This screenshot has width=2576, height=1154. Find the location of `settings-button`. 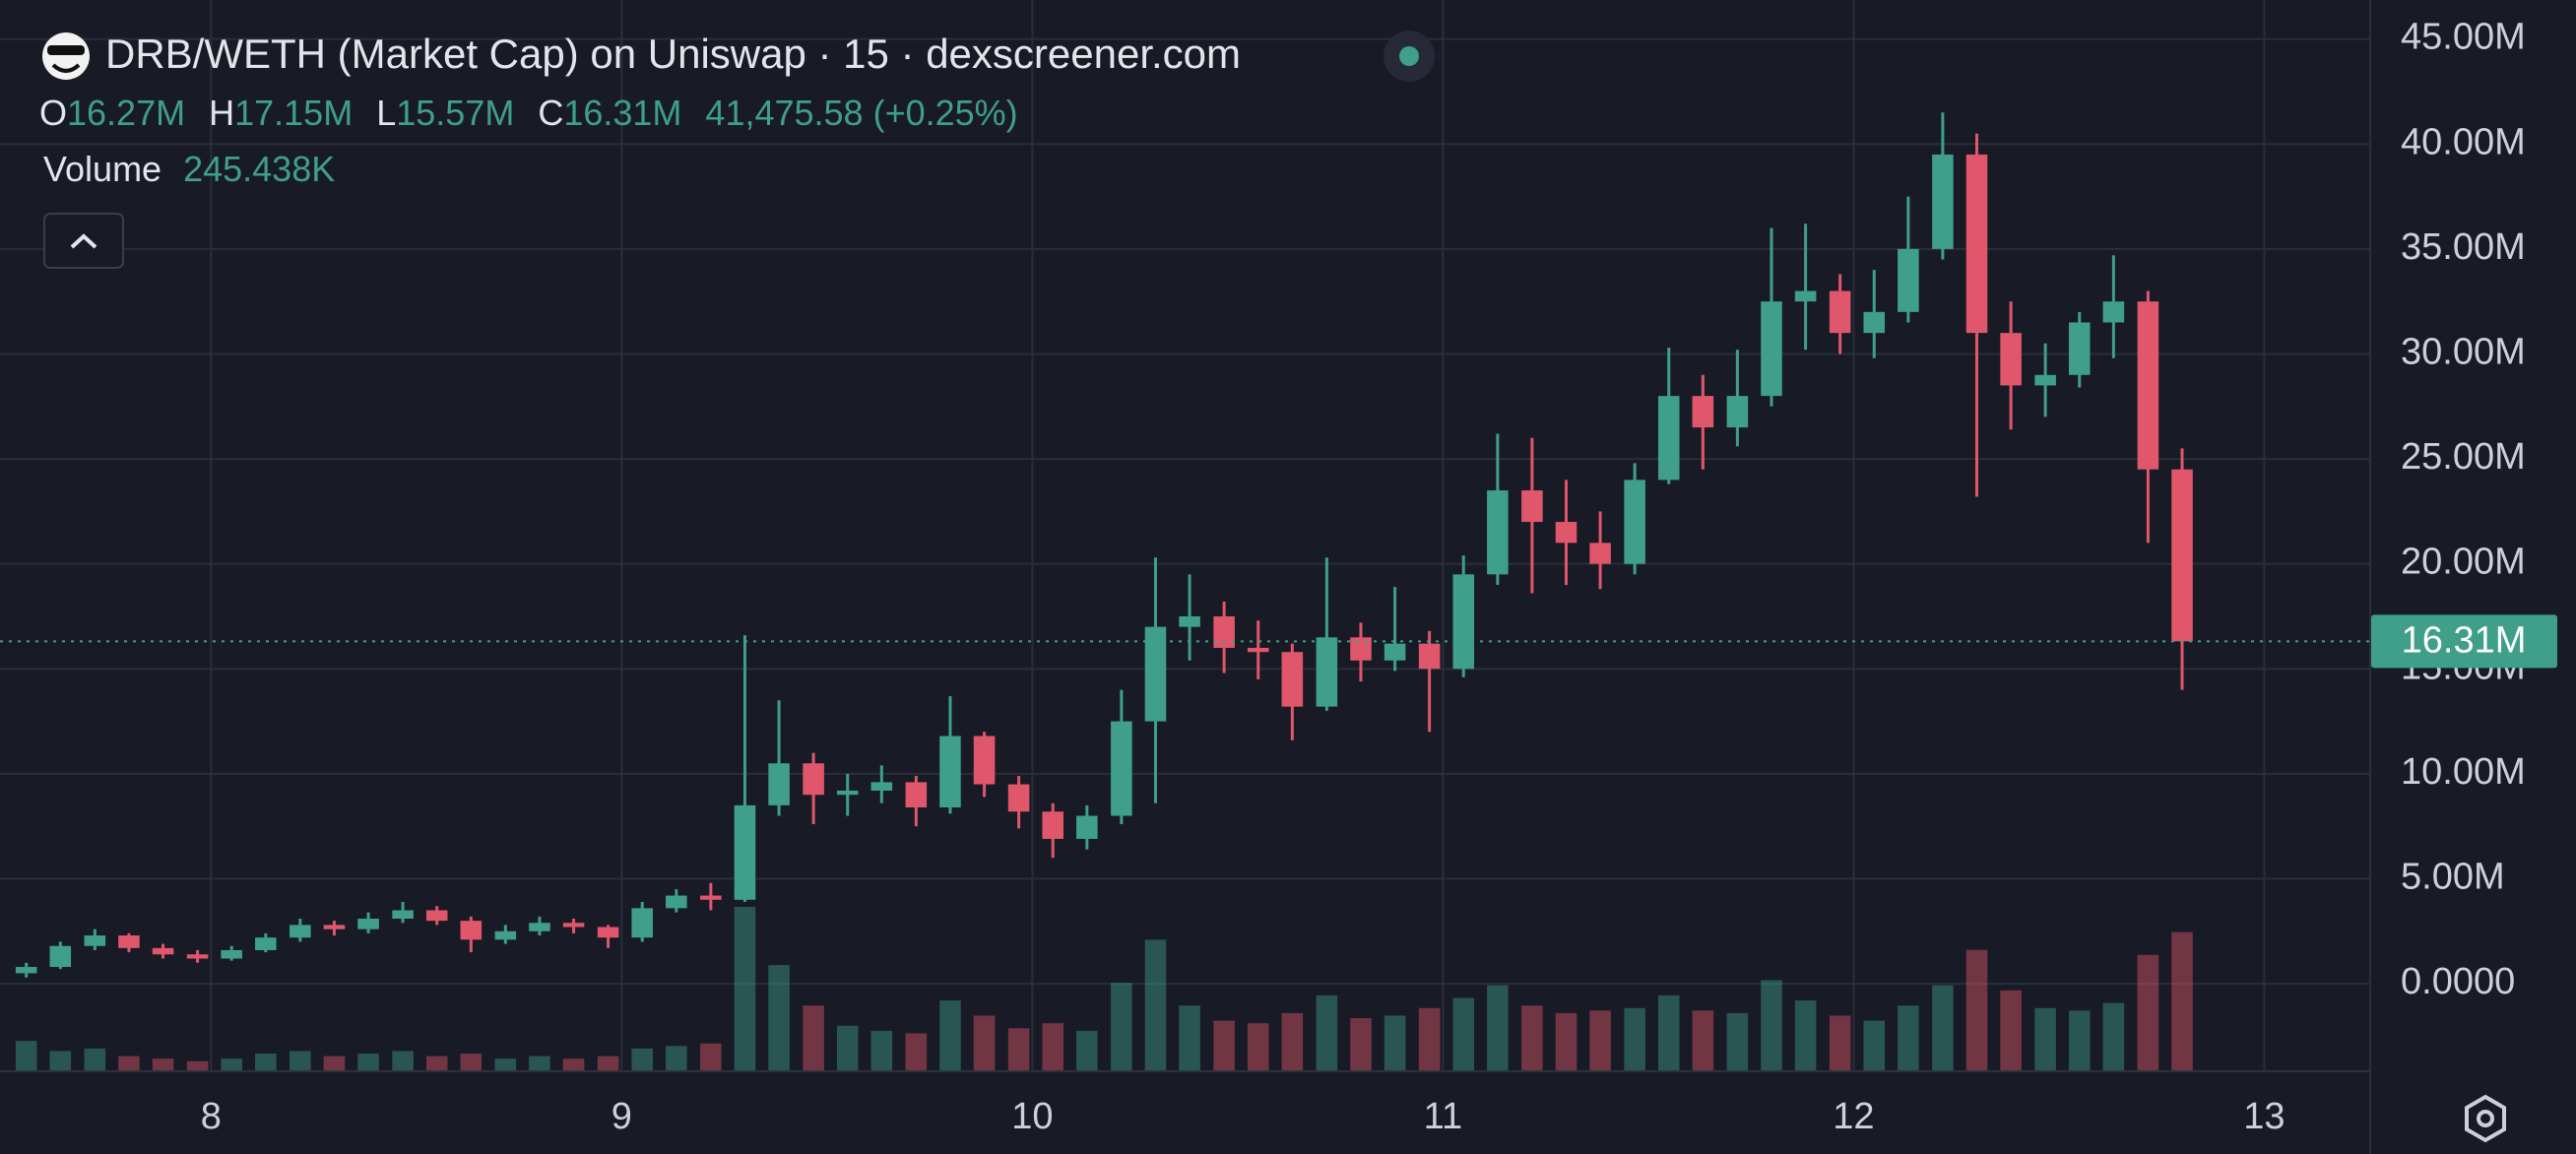

settings-button is located at coordinates (2485, 1118).